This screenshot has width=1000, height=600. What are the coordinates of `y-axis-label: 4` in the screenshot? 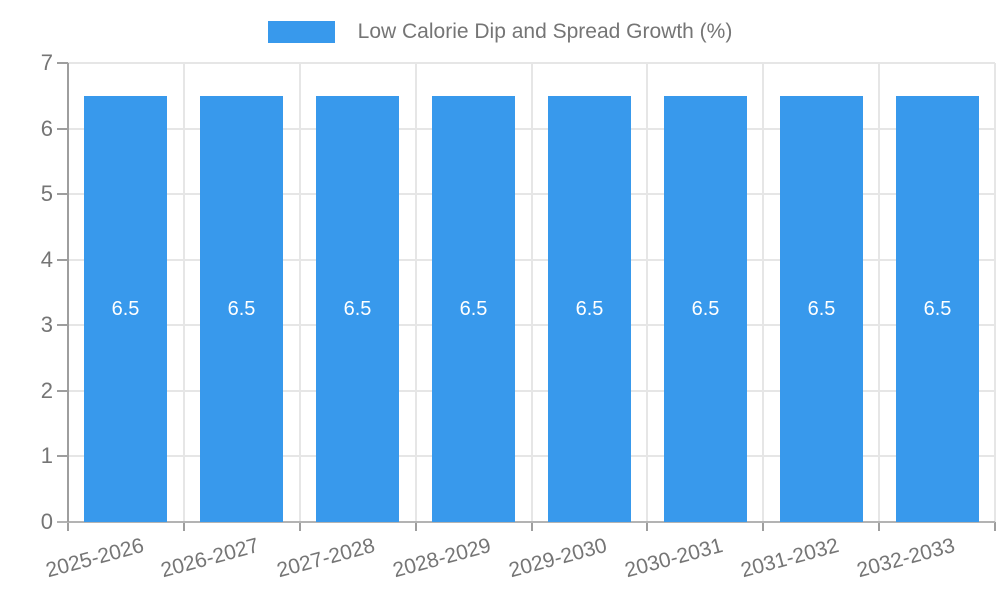 It's located at (46, 259).